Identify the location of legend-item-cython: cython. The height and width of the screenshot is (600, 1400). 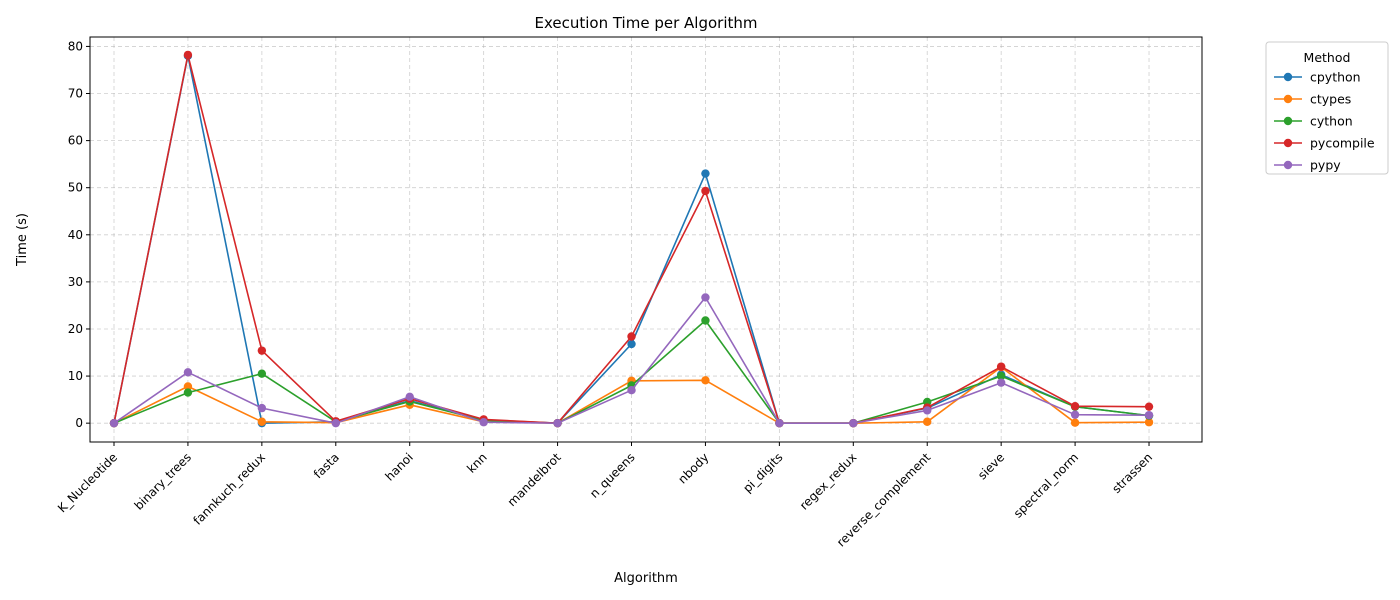
(1313, 121).